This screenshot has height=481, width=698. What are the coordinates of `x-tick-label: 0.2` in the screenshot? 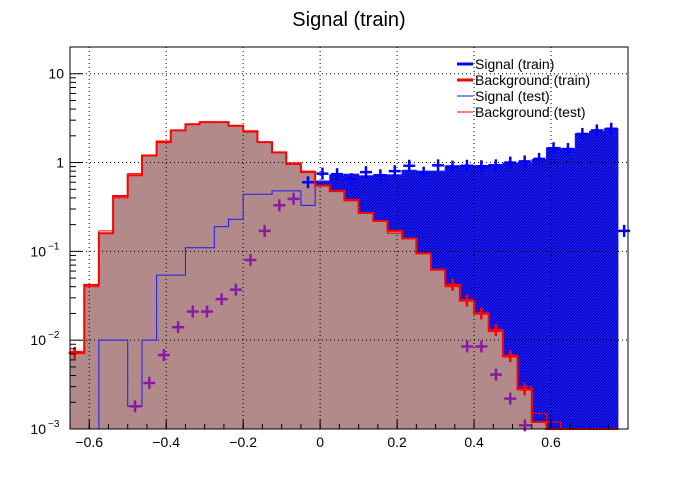 It's located at (397, 442).